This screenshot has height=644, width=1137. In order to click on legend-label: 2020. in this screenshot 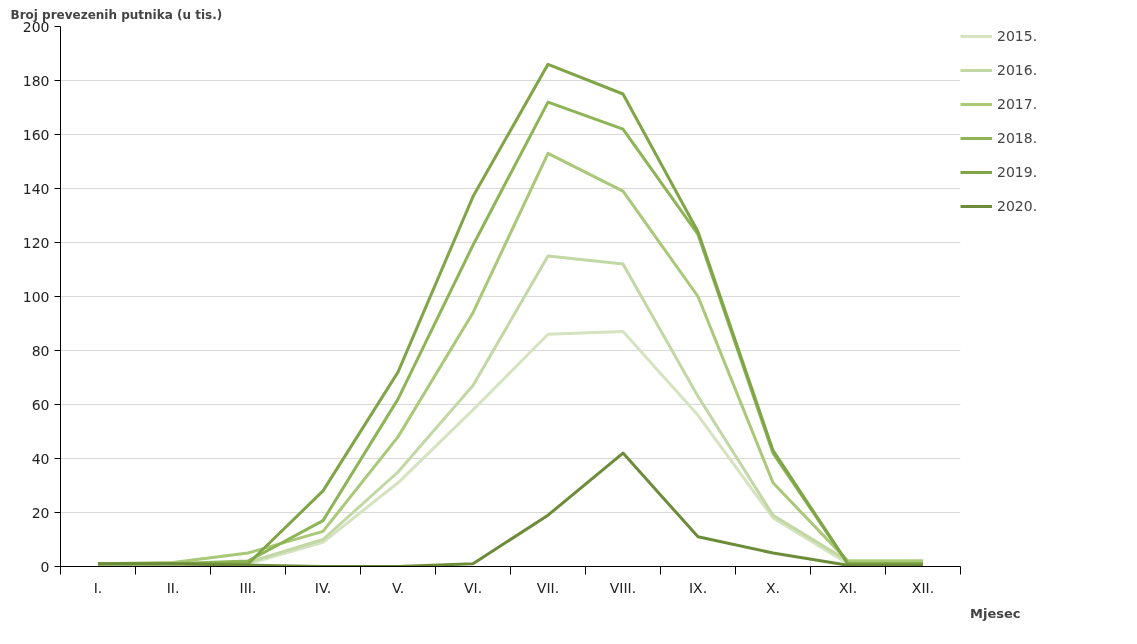, I will do `click(1017, 206)`.